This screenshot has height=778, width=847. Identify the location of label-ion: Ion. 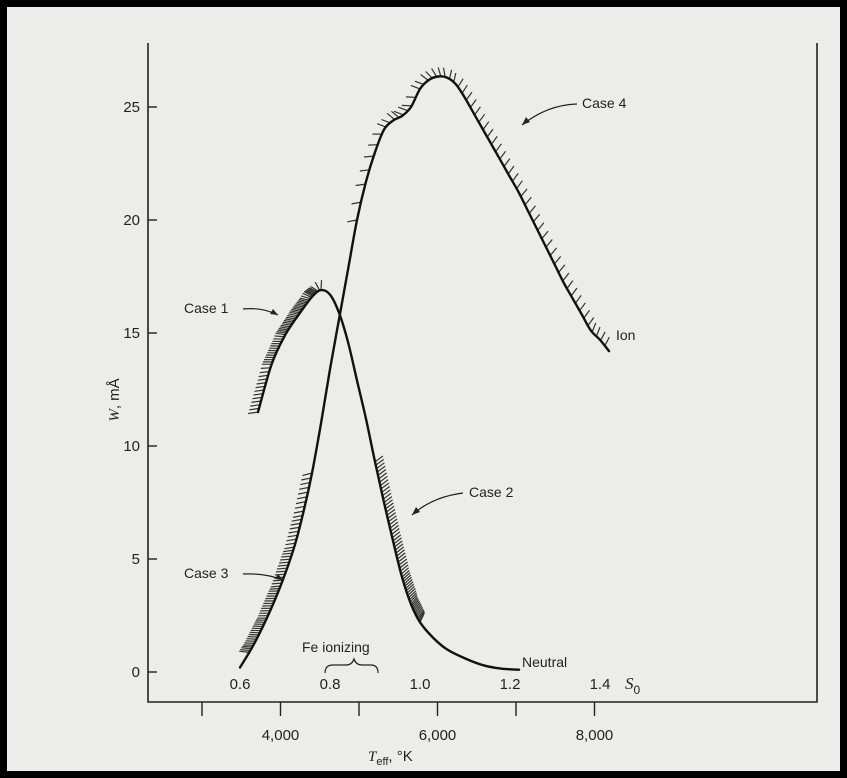
(625, 335).